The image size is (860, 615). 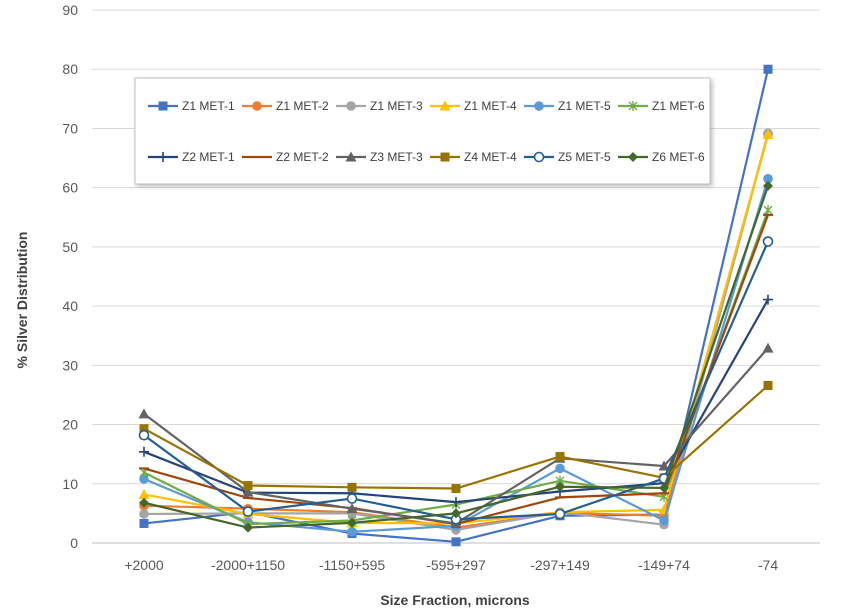 What do you see at coordinates (144, 565) in the screenshot?
I see `x-tick-label: +2000` at bounding box center [144, 565].